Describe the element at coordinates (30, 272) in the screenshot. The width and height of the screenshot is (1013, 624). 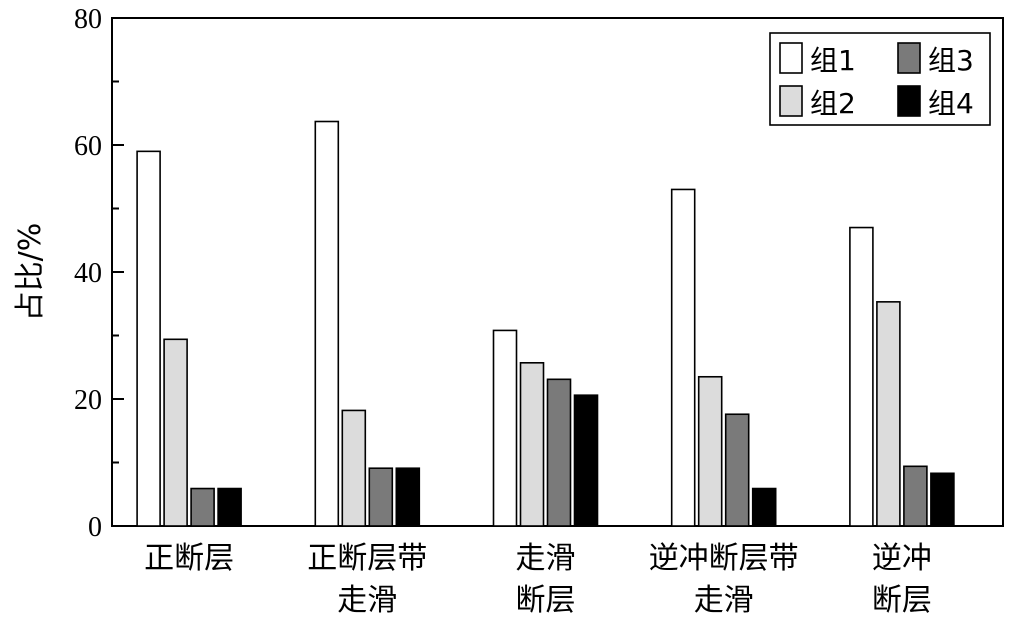
I see `y-axis-label: 占比/%` at that location.